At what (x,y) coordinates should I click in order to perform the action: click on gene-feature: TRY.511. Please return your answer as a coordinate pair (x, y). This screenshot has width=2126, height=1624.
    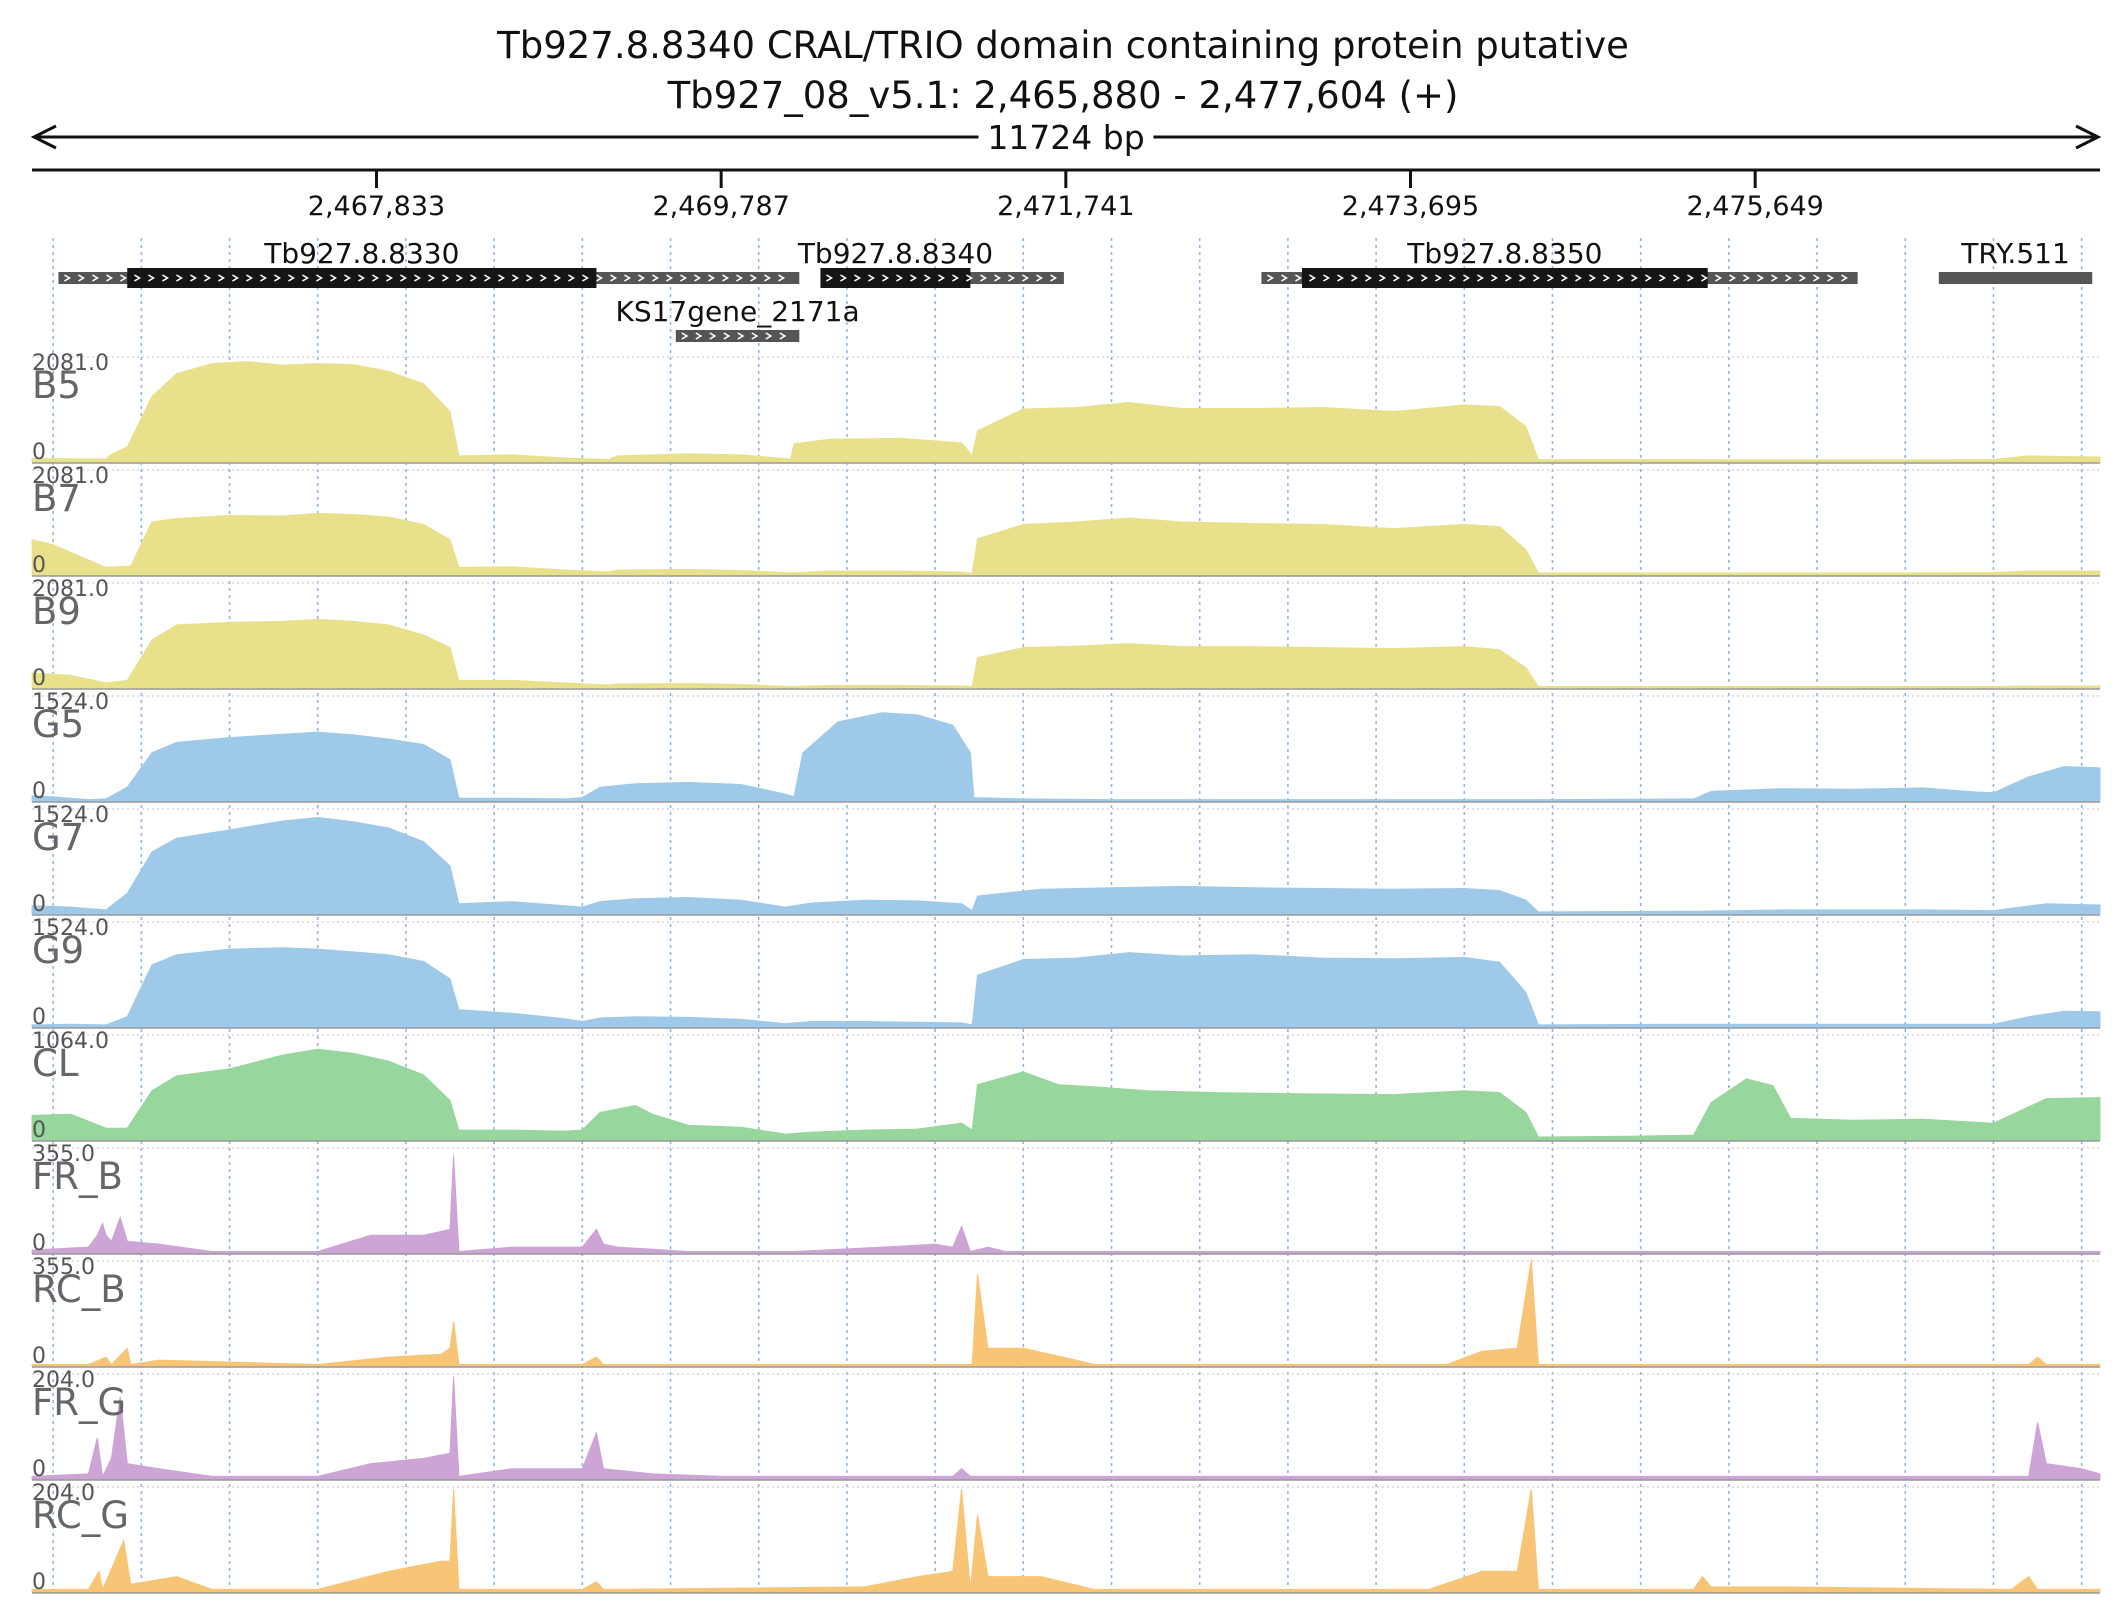
    Looking at the image, I should click on (2015, 260).